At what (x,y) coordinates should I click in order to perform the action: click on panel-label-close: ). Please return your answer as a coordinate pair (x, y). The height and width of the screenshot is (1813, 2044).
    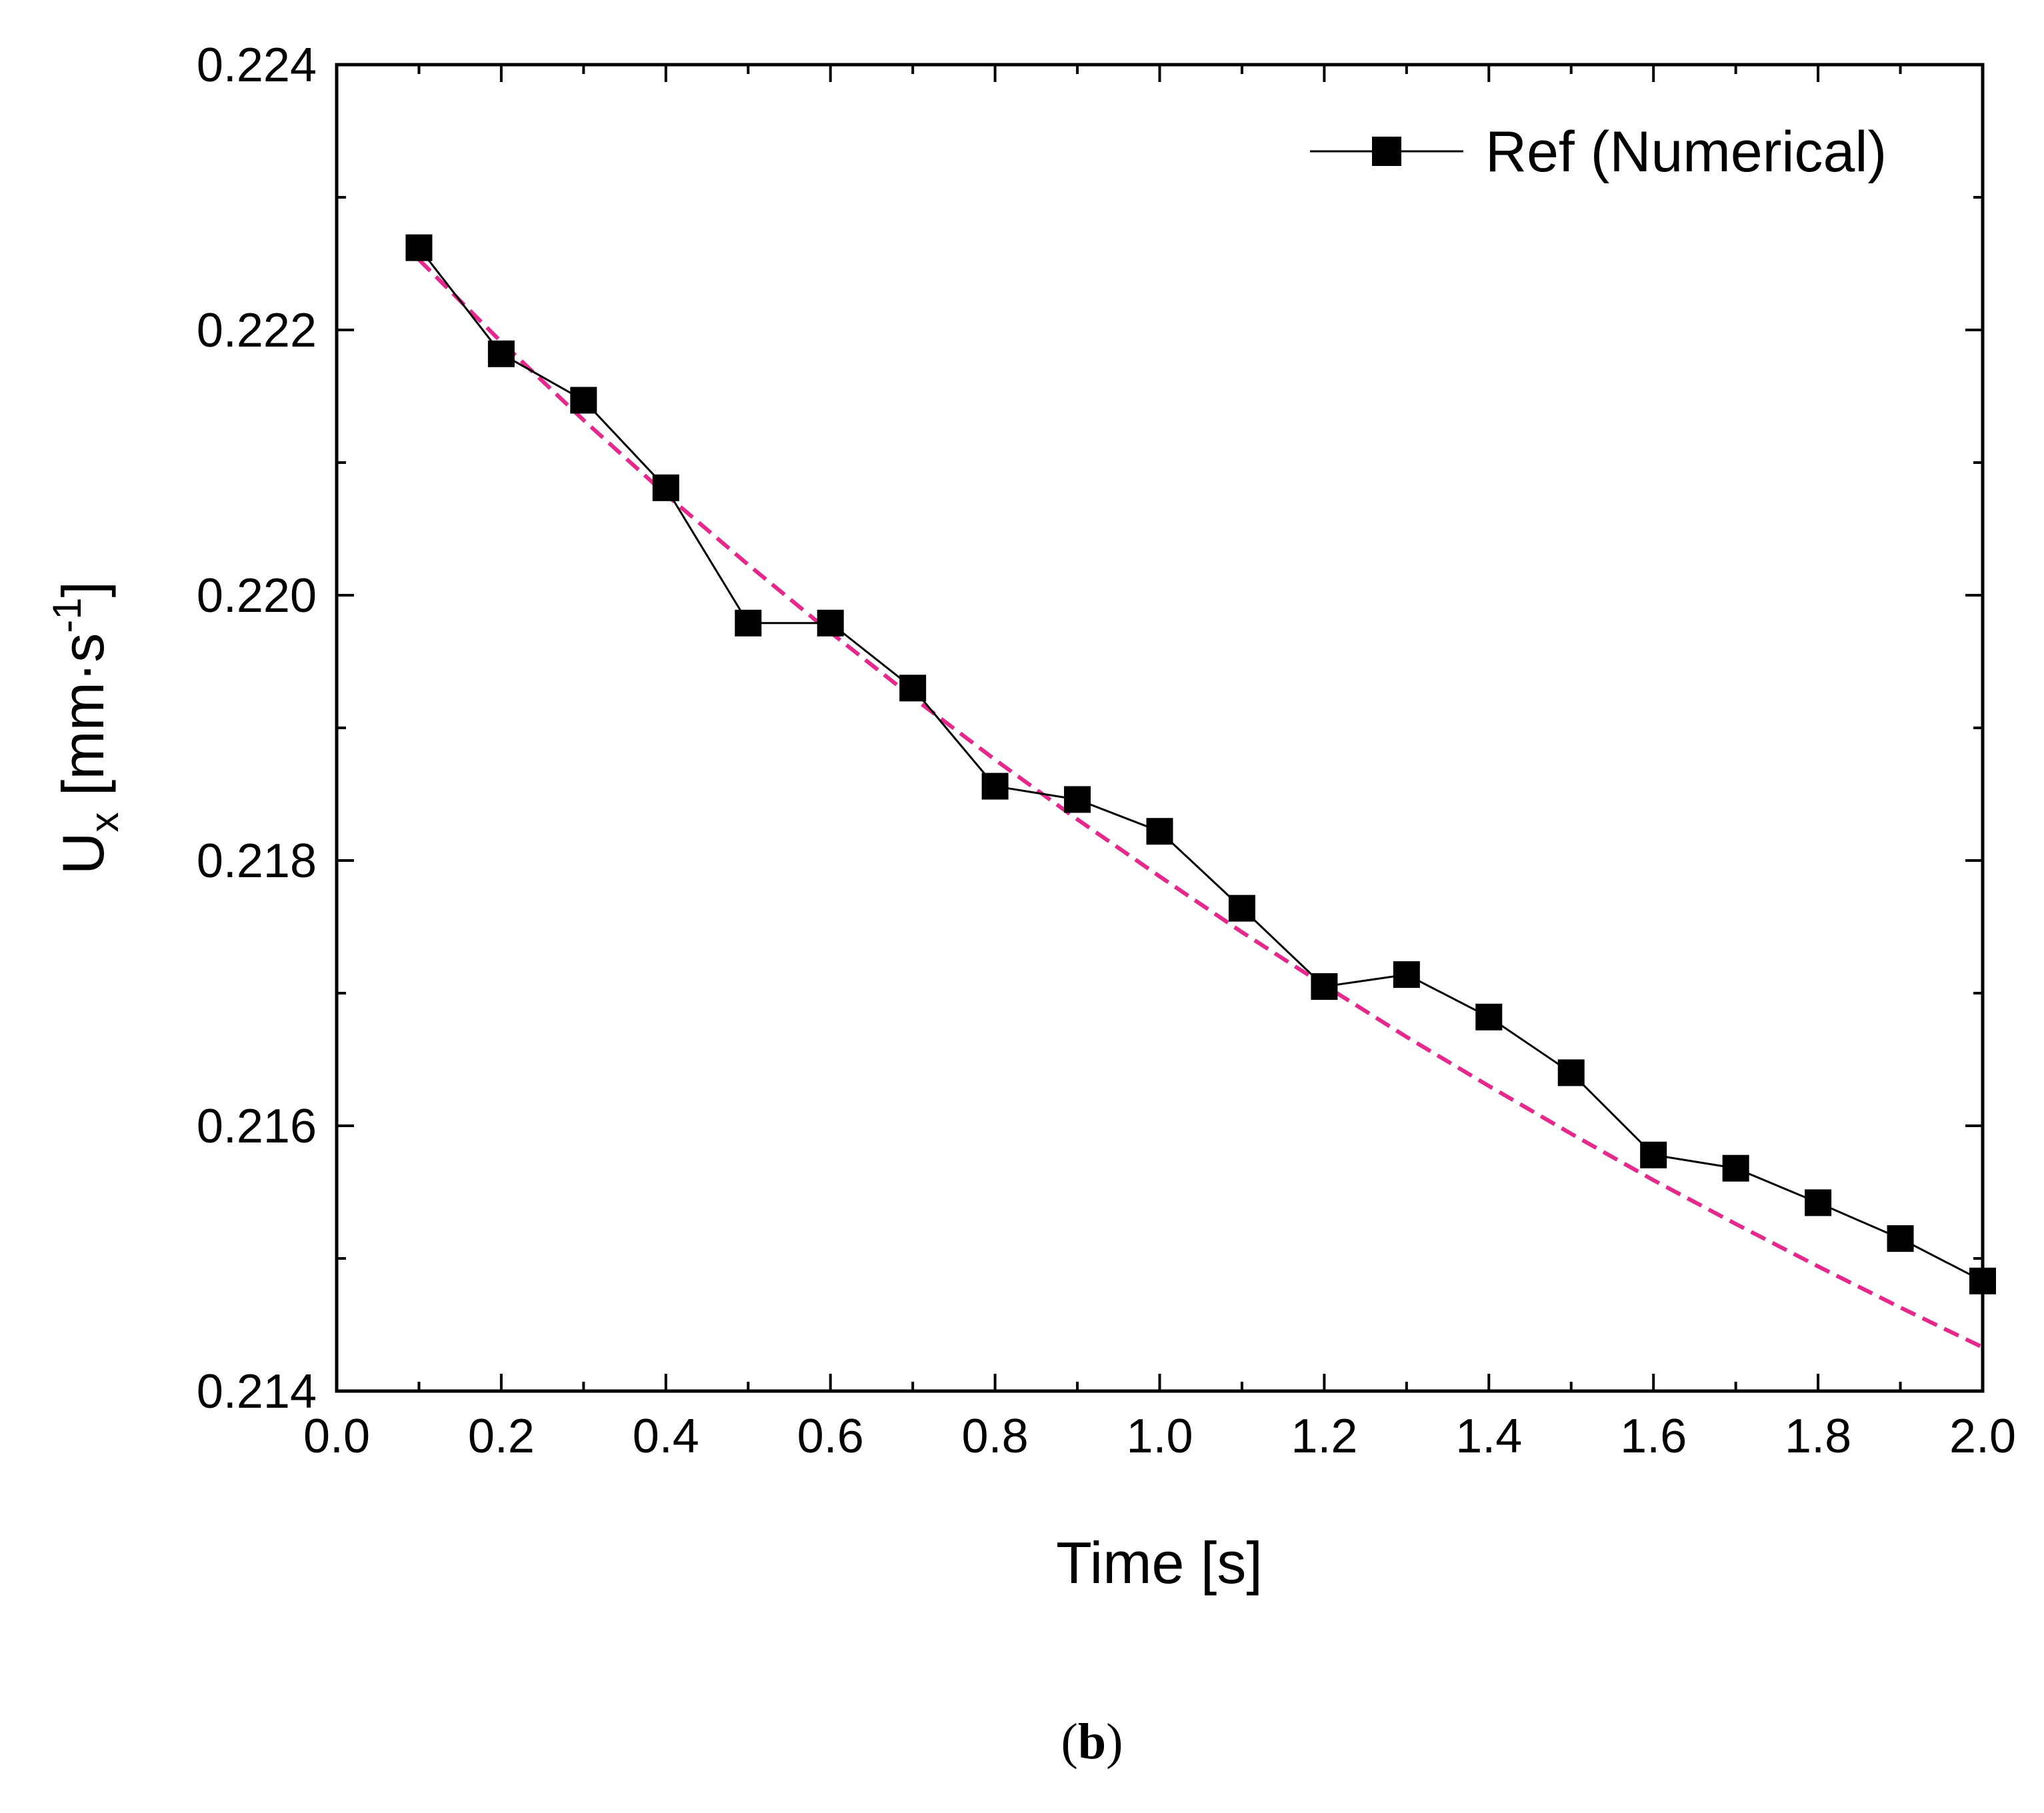
    Looking at the image, I should click on (1114, 1742).